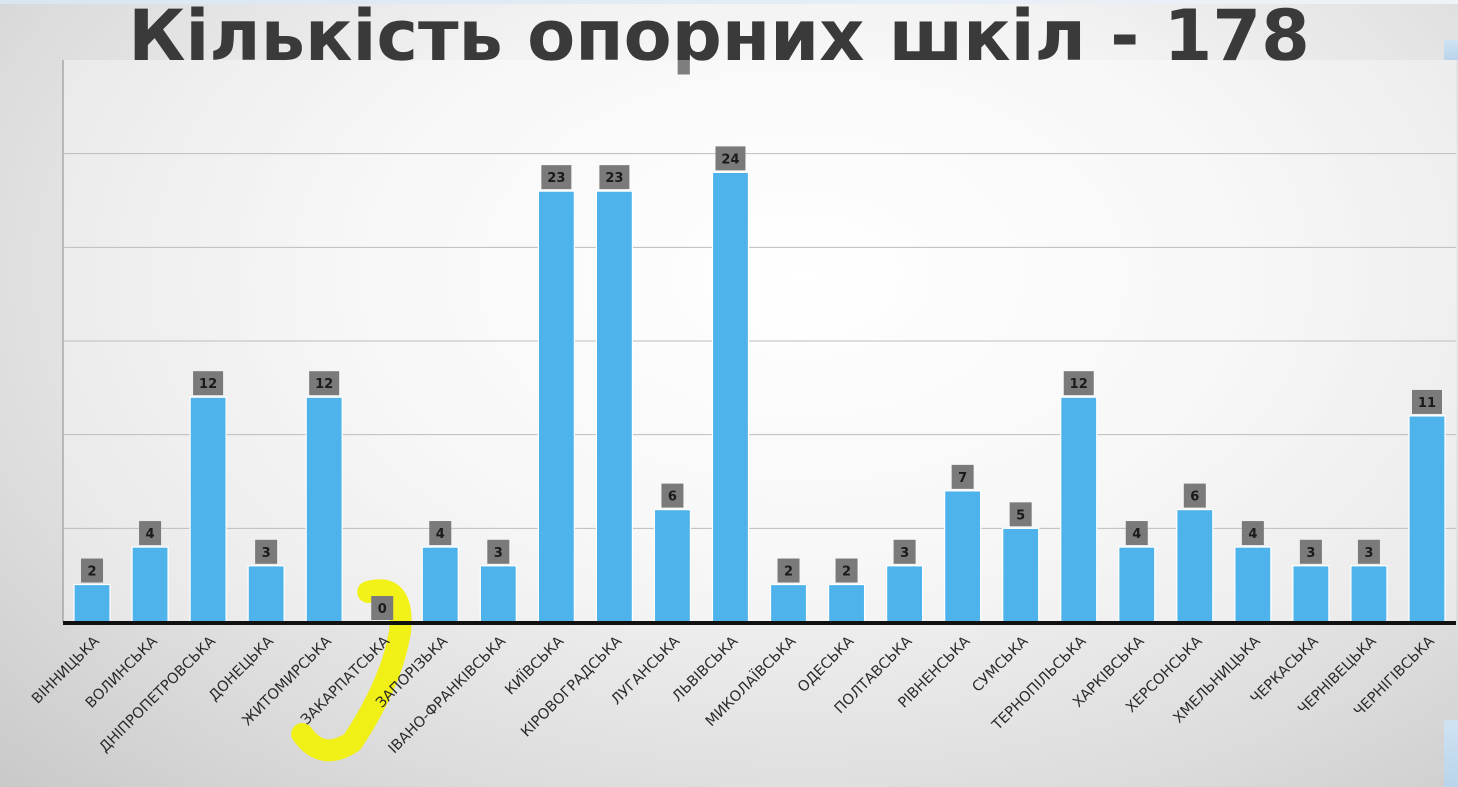 This screenshot has height=787, width=1458. I want to click on data-label: 24, so click(730, 159).